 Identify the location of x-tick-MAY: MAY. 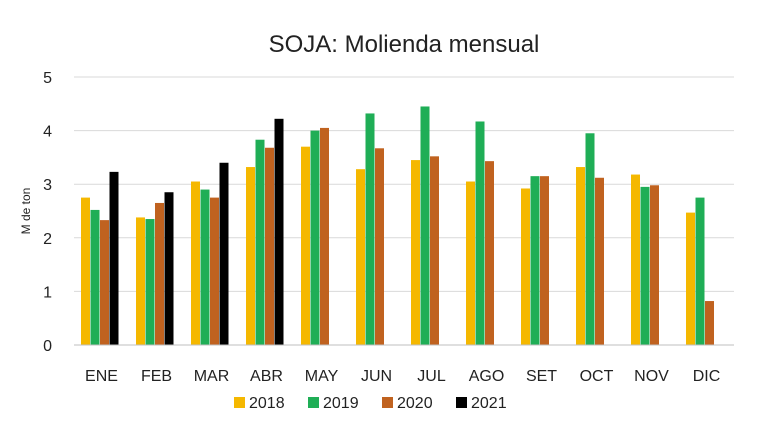
(322, 376).